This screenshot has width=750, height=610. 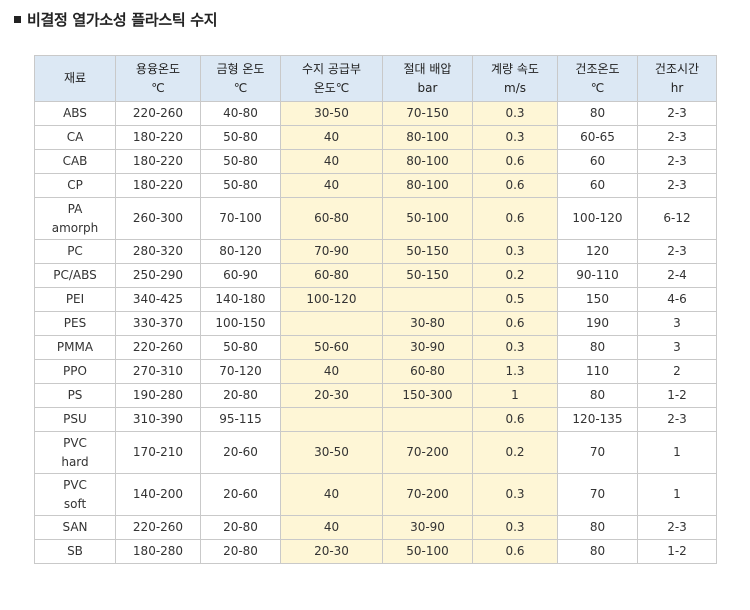 I want to click on table-row: PS 190-280 20-80 20-30 150-300 1 80 1-2, so click(x=375, y=395).